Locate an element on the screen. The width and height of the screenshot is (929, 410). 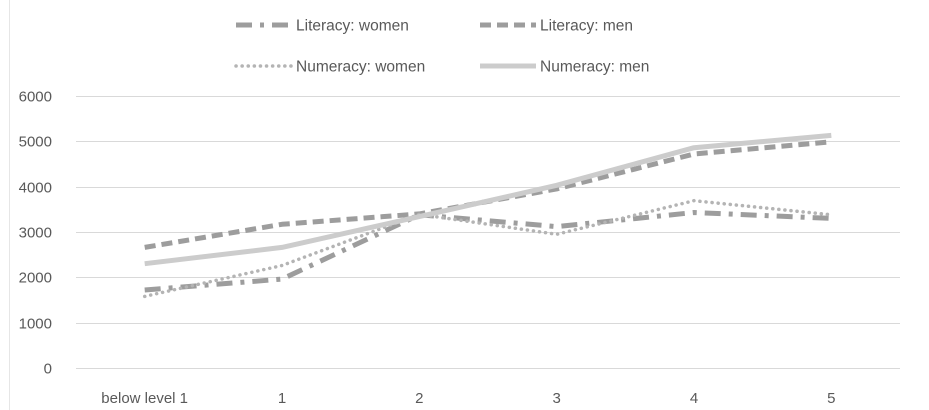
legend-label-literacy-men: Literacy: men is located at coordinates (586, 26).